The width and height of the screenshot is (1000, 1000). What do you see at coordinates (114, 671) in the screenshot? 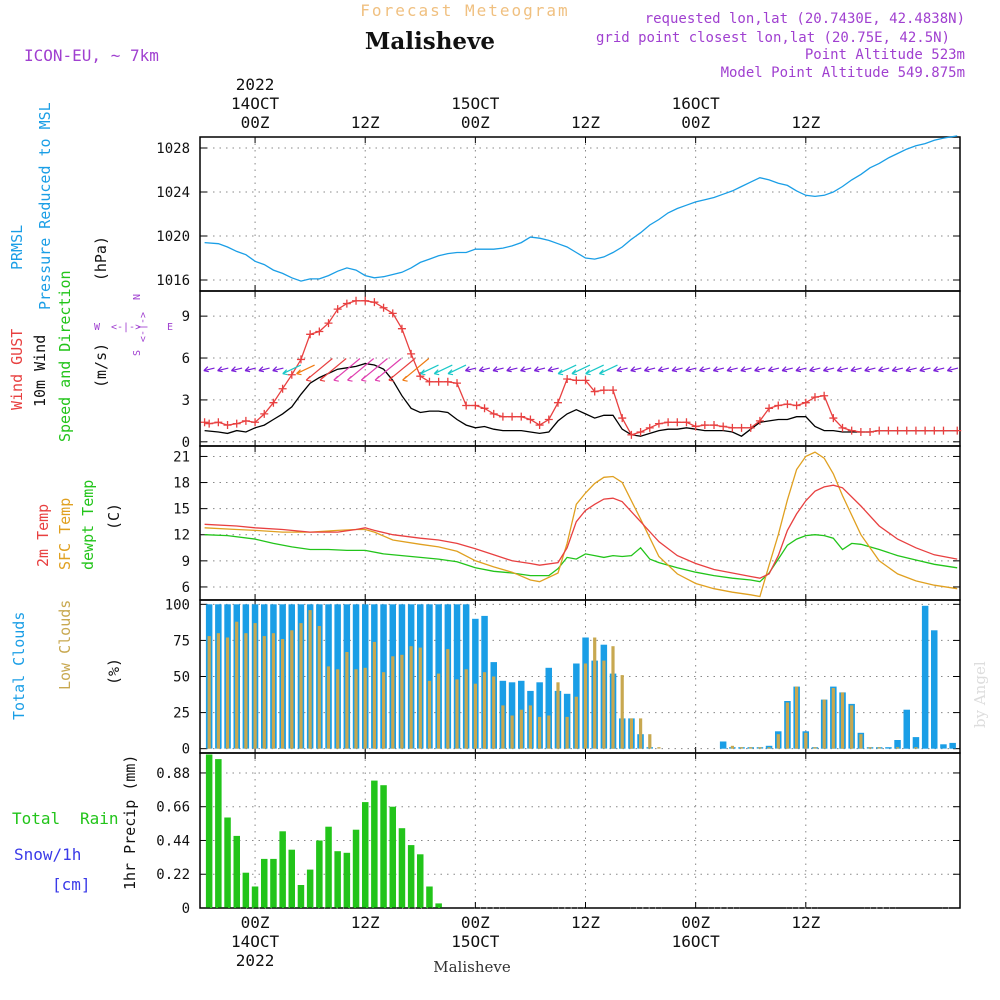
I see `clouds-unit: (%)` at bounding box center [114, 671].